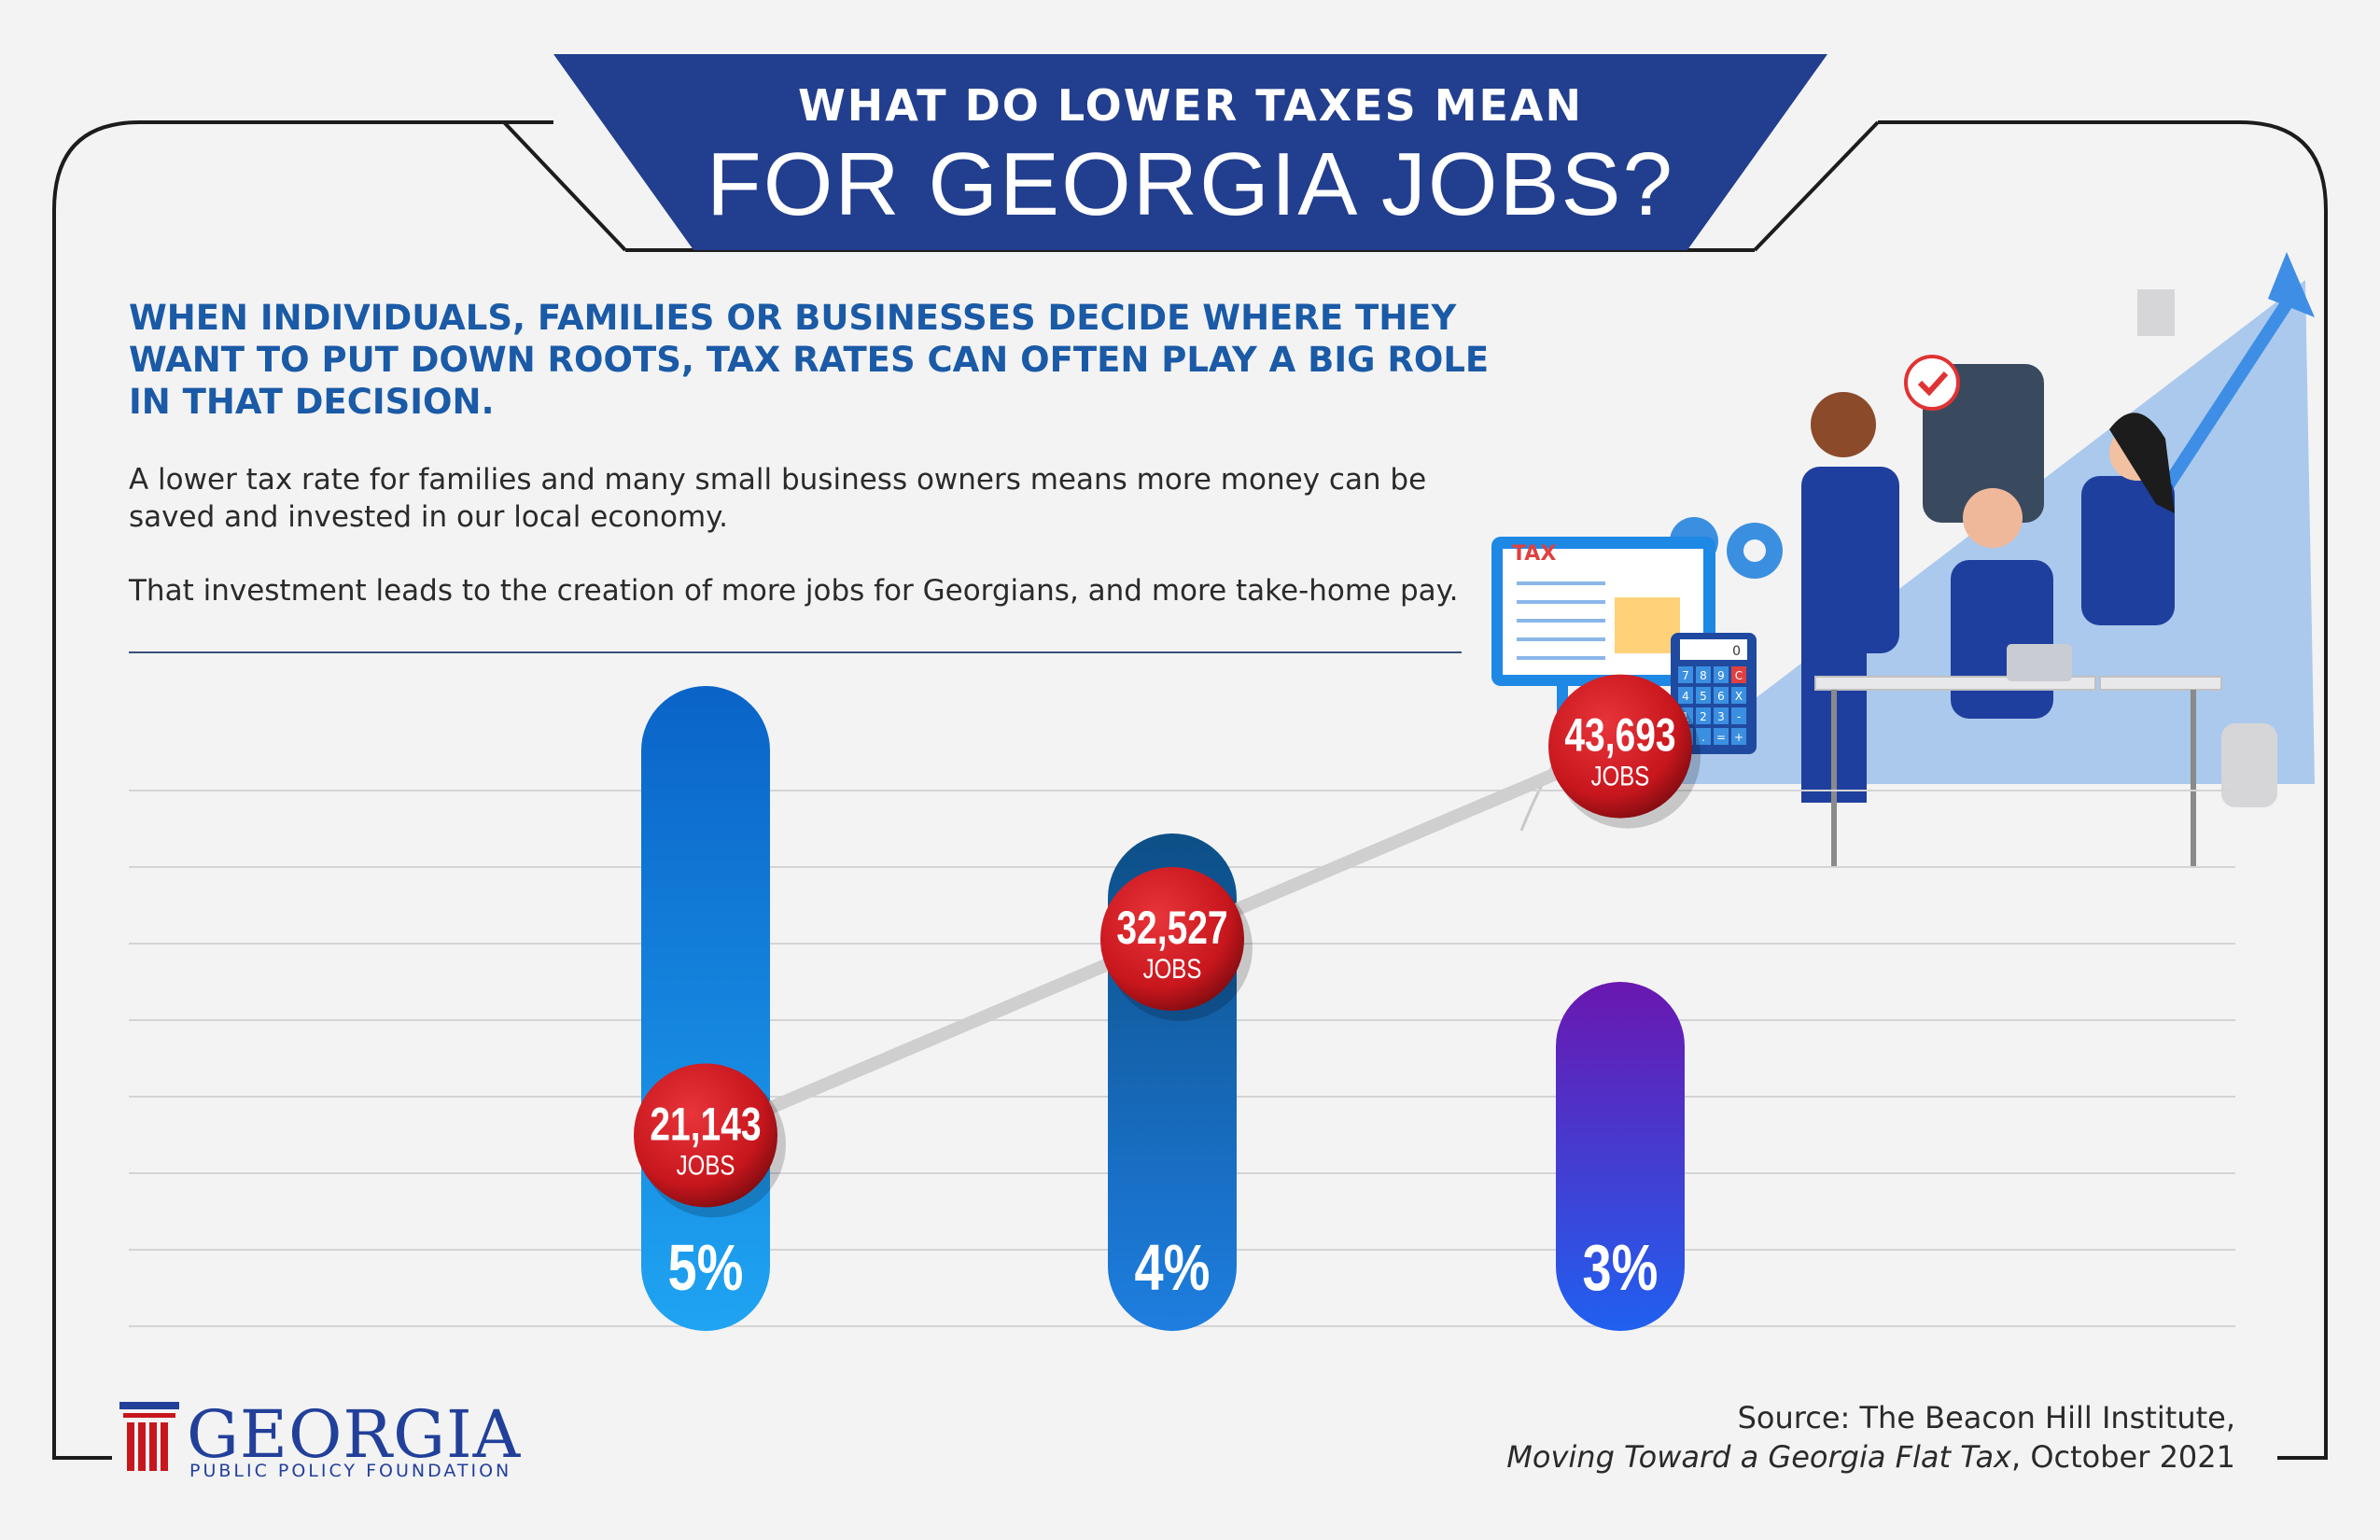 The height and width of the screenshot is (1540, 2380). What do you see at coordinates (1703, 696) in the screenshot?
I see `svg-text: 5` at bounding box center [1703, 696].